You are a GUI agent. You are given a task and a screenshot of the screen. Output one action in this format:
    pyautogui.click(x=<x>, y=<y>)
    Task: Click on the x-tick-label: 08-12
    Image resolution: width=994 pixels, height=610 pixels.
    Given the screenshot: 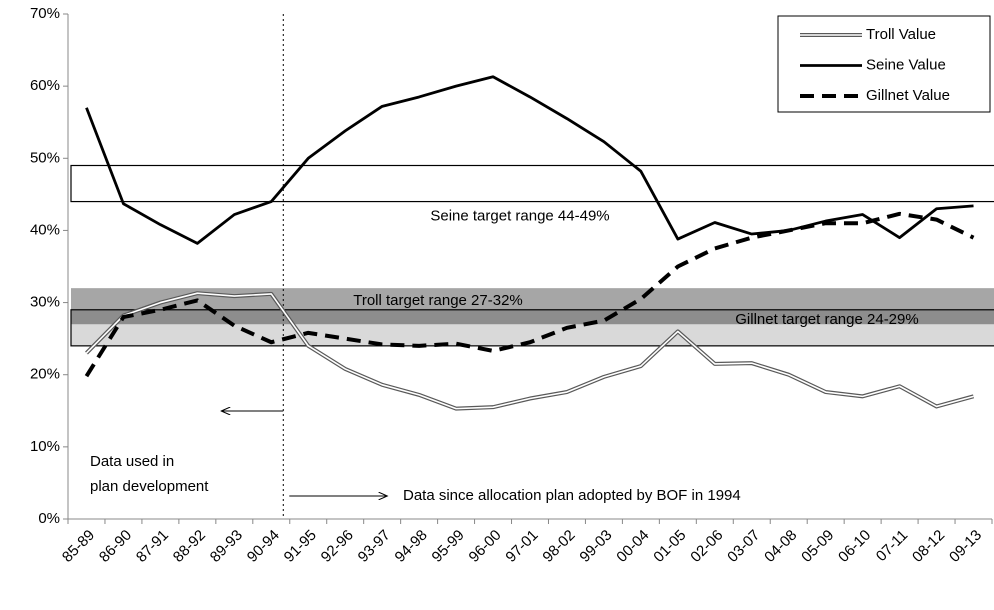 What is the action you would take?
    pyautogui.click(x=928, y=546)
    